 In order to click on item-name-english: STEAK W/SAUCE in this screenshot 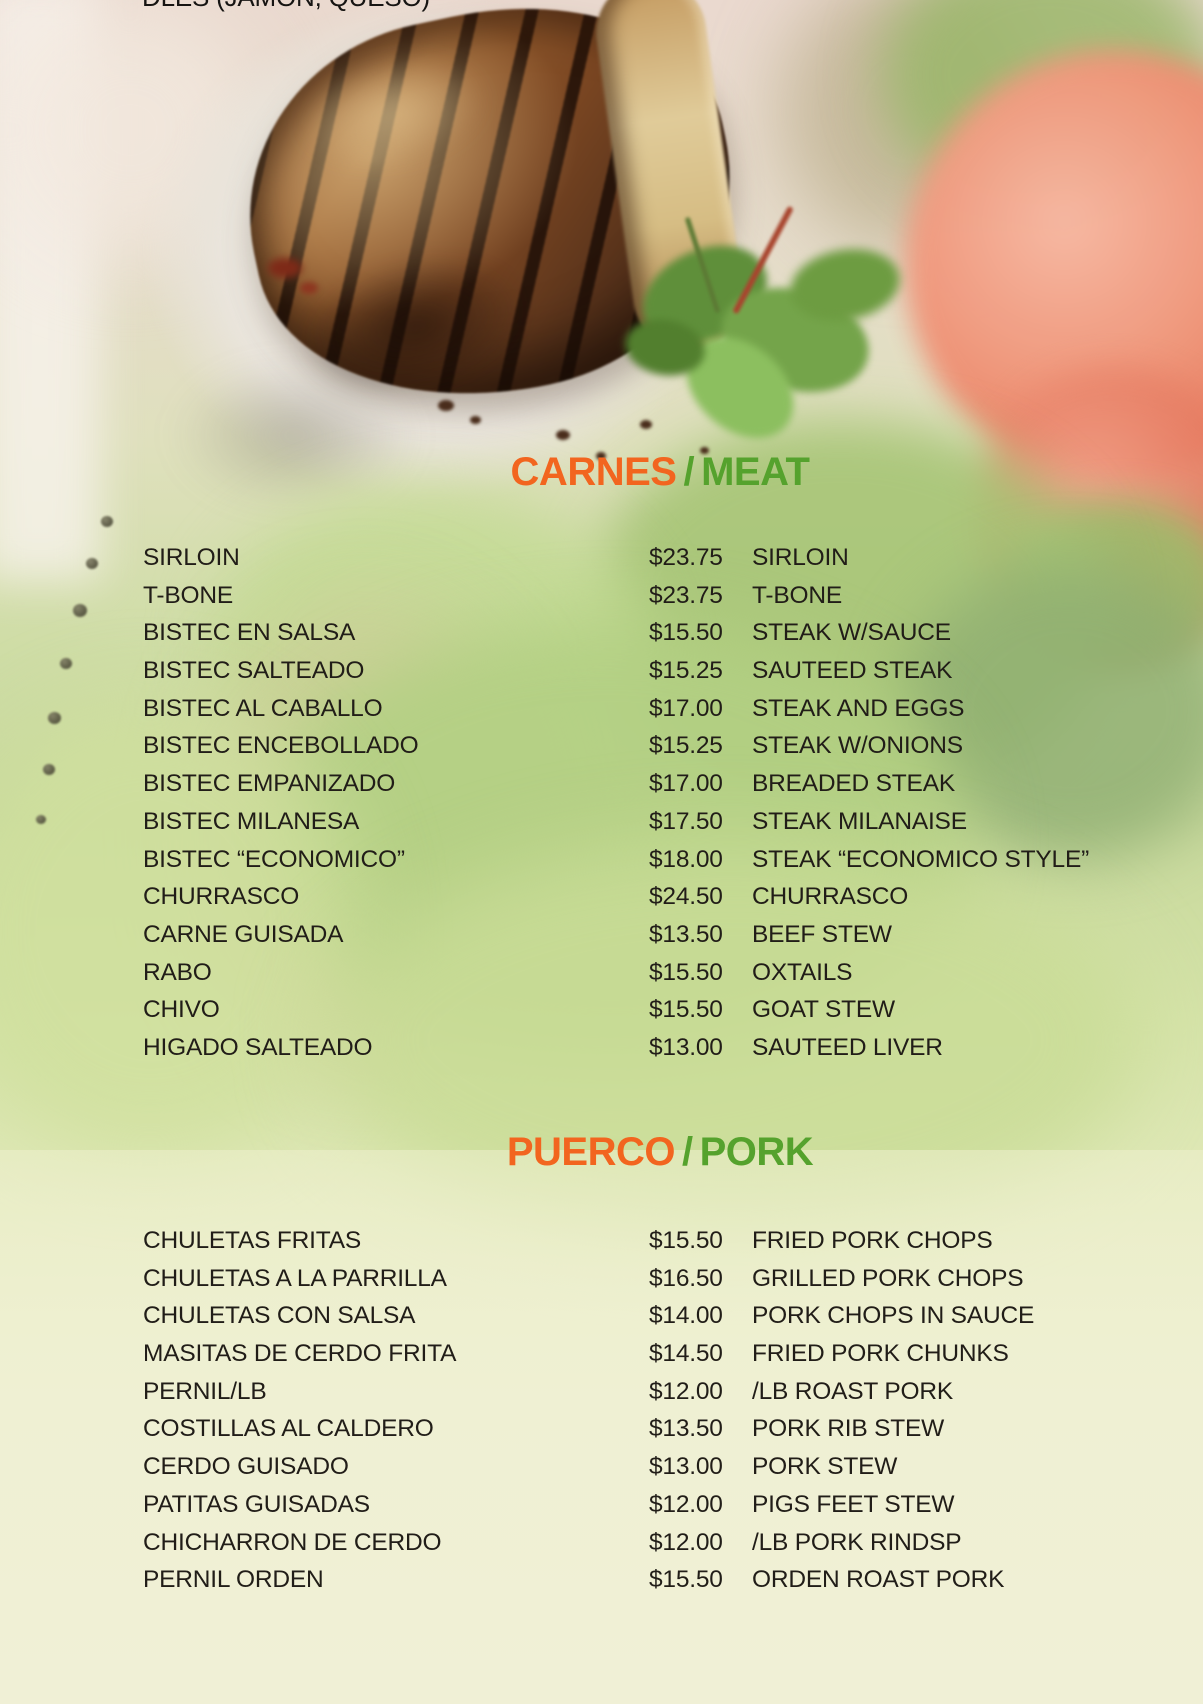, I will do `click(851, 633)`.